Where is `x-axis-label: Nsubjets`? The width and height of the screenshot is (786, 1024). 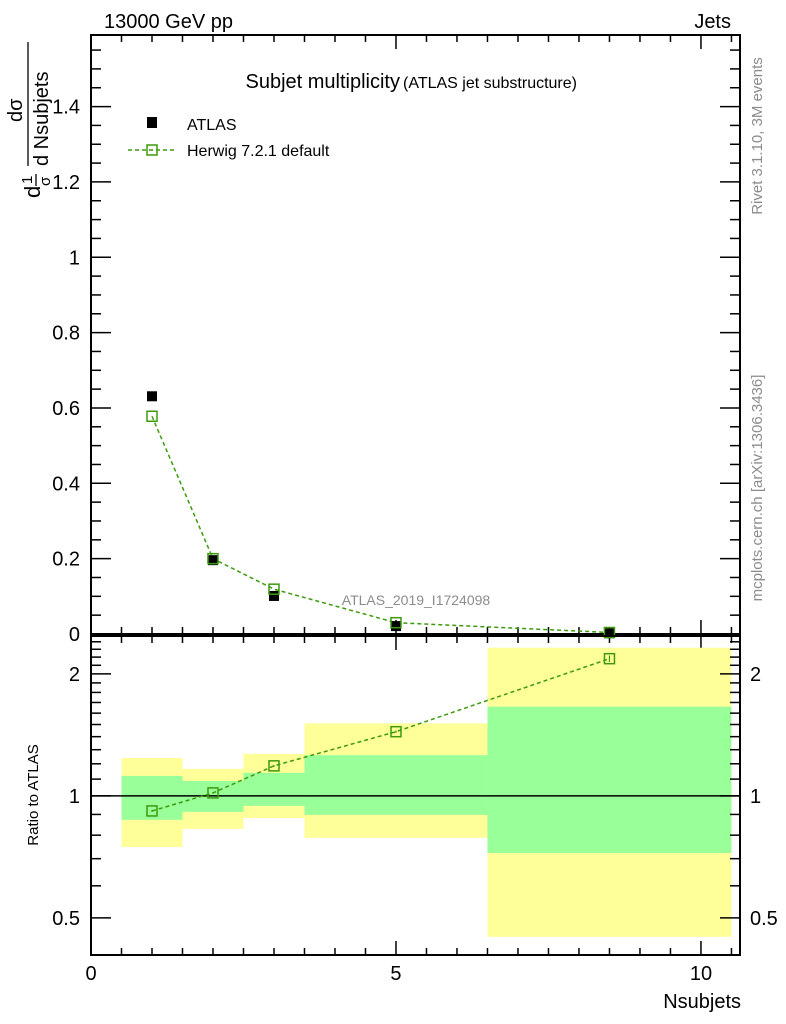 x-axis-label: Nsubjets is located at coordinates (702, 1002).